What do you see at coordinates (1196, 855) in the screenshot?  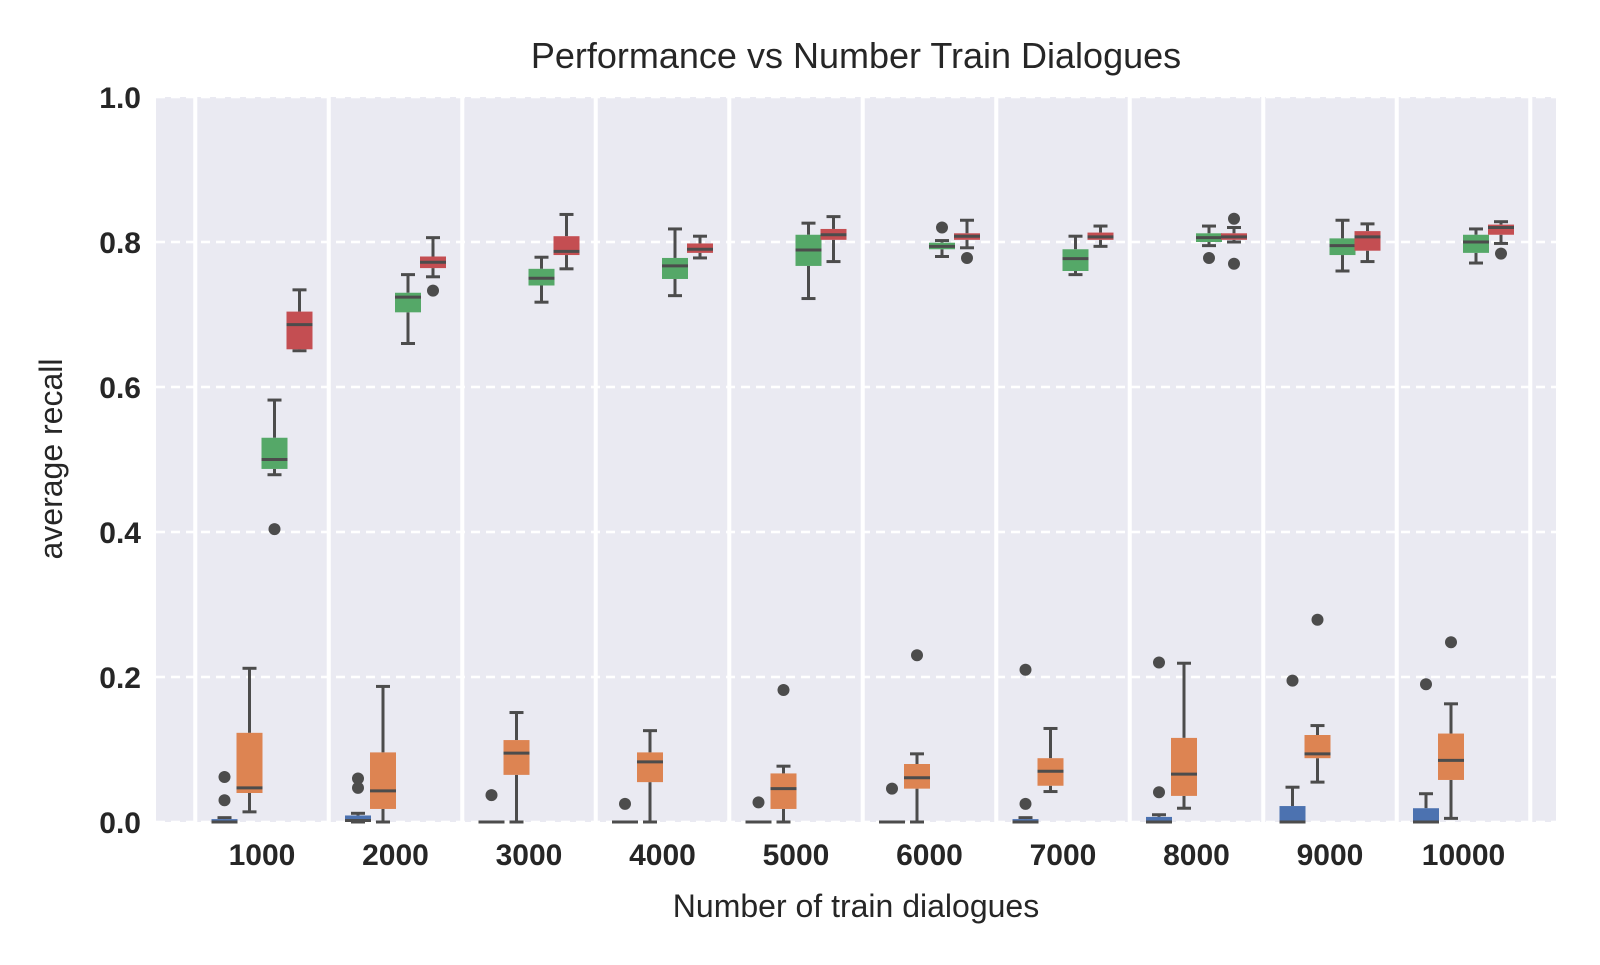 I see `x-tick-label: 8000` at bounding box center [1196, 855].